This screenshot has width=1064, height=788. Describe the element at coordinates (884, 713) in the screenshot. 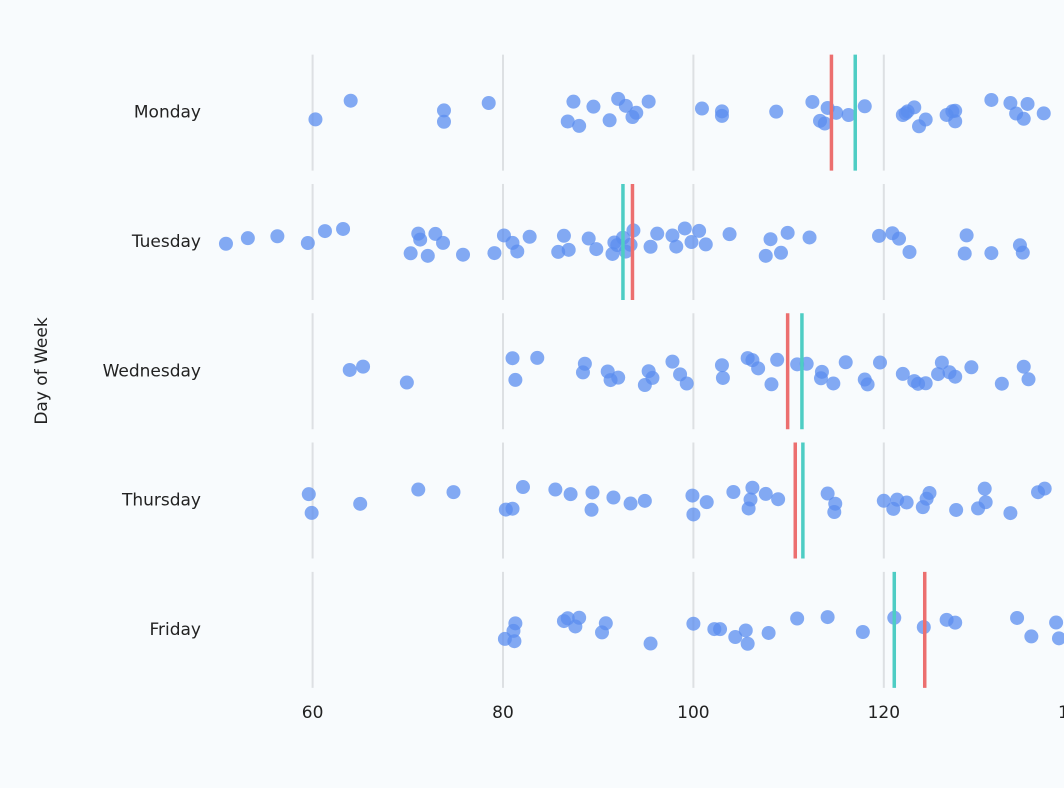

I see `x-tick-label: 120` at that location.